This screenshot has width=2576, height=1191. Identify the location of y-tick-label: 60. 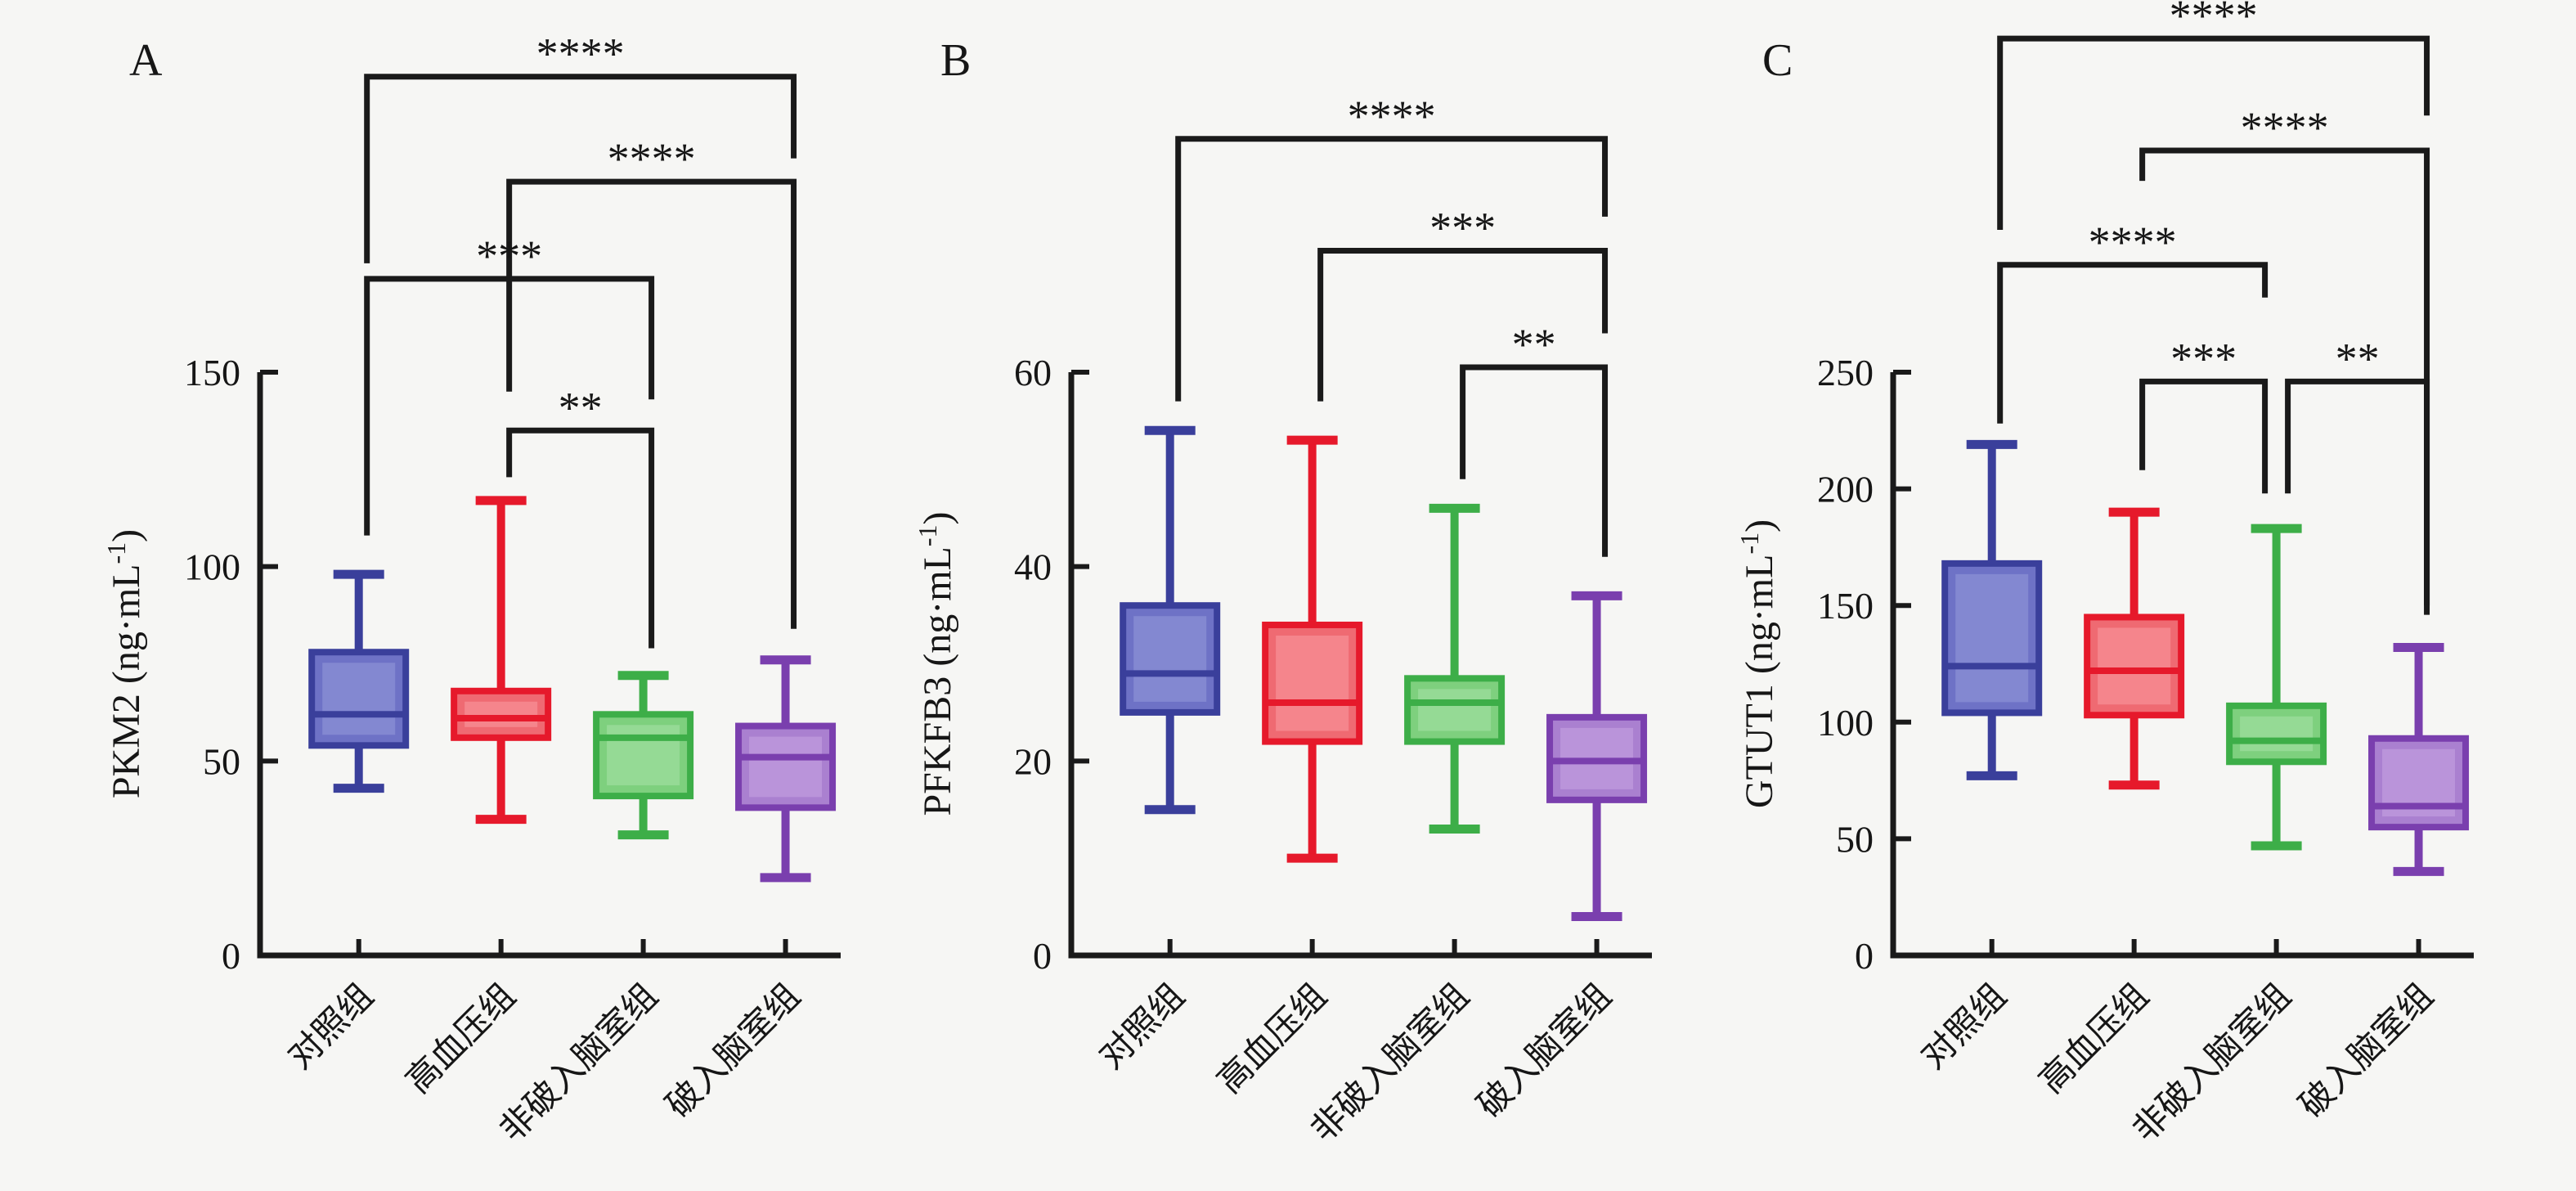
(1033, 372).